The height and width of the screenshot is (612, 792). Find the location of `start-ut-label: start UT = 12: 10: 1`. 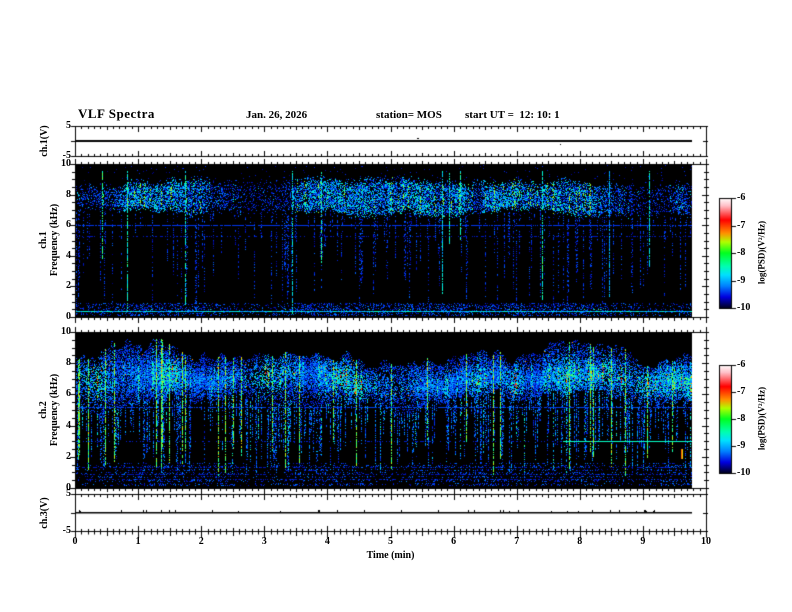

start-ut-label: start UT = 12: 10: 1 is located at coordinates (512, 115).